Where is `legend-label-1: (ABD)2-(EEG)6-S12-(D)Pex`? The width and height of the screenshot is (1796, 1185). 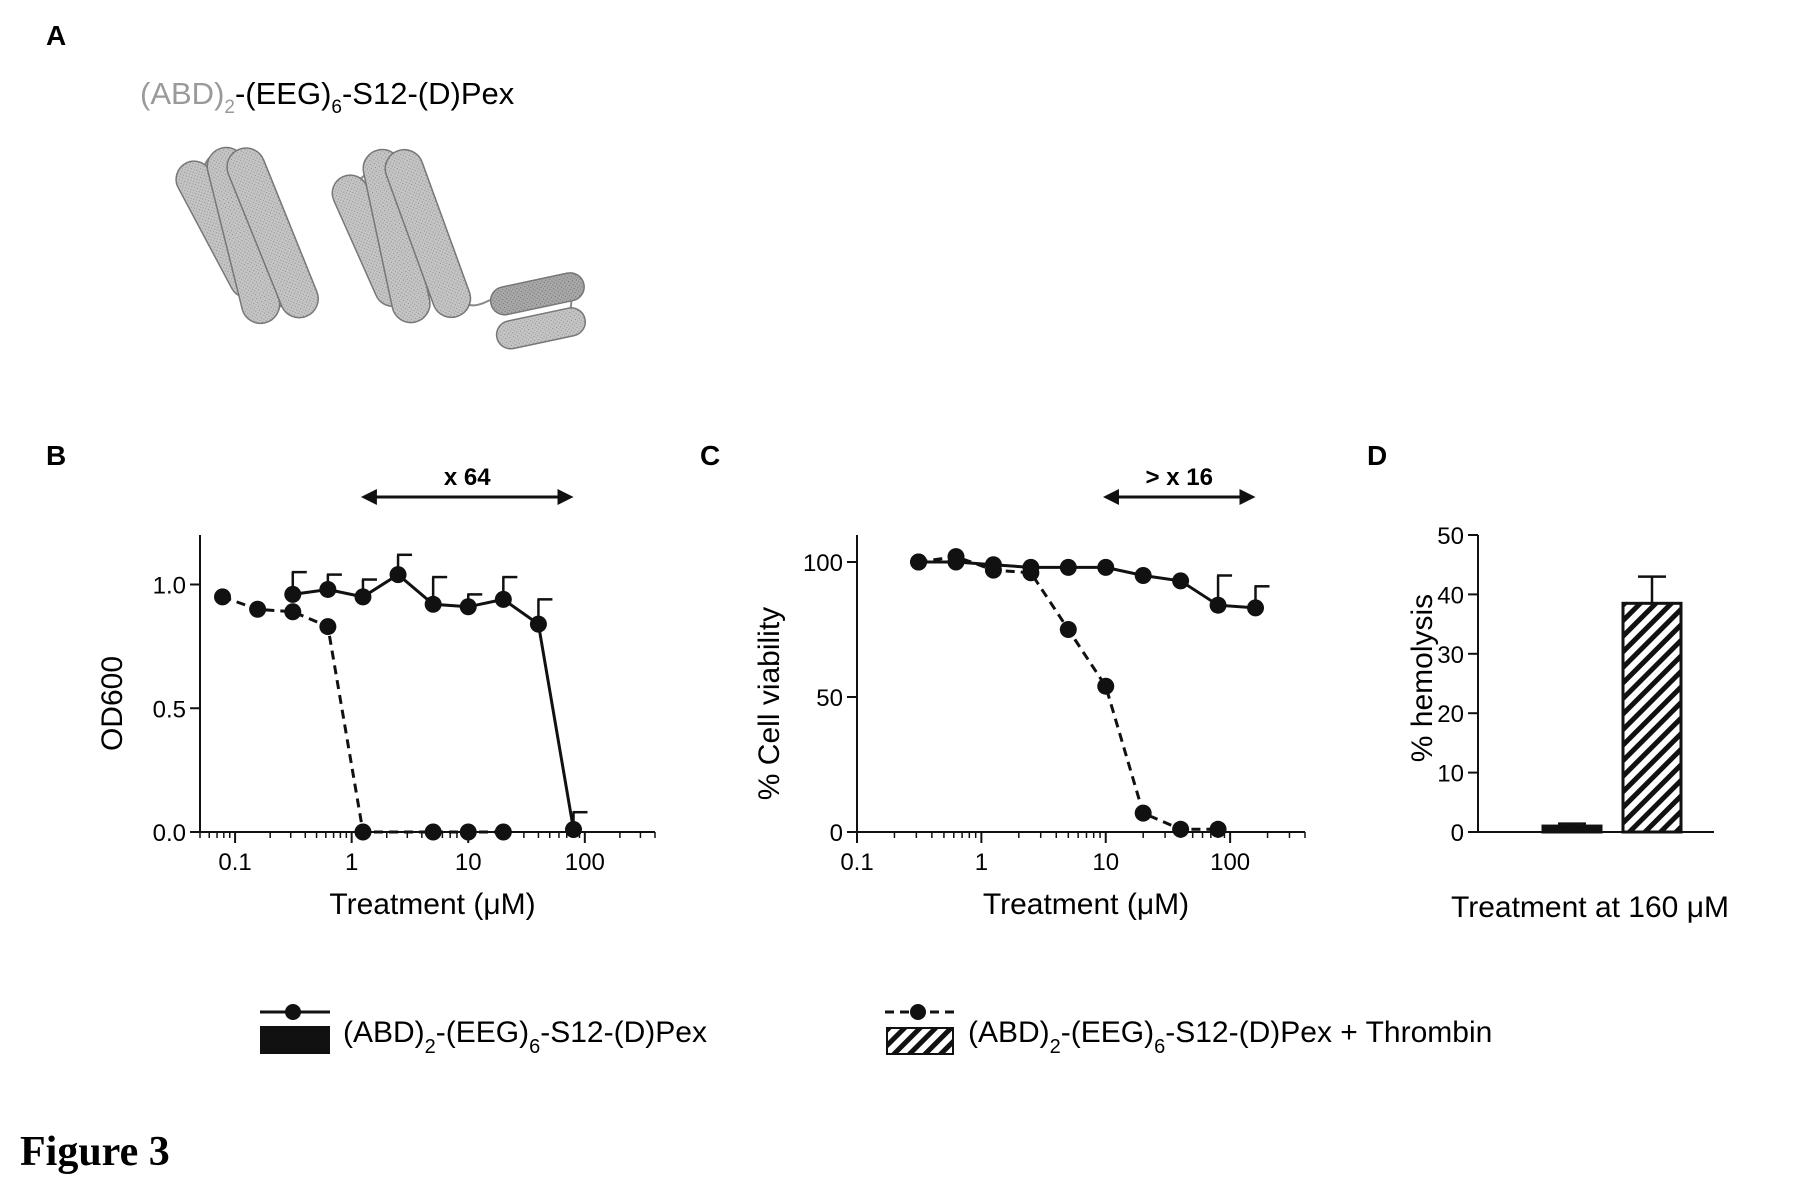
legend-label-1: (ABD)2-(EEG)6-S12-(D)Pex is located at coordinates (525, 1037).